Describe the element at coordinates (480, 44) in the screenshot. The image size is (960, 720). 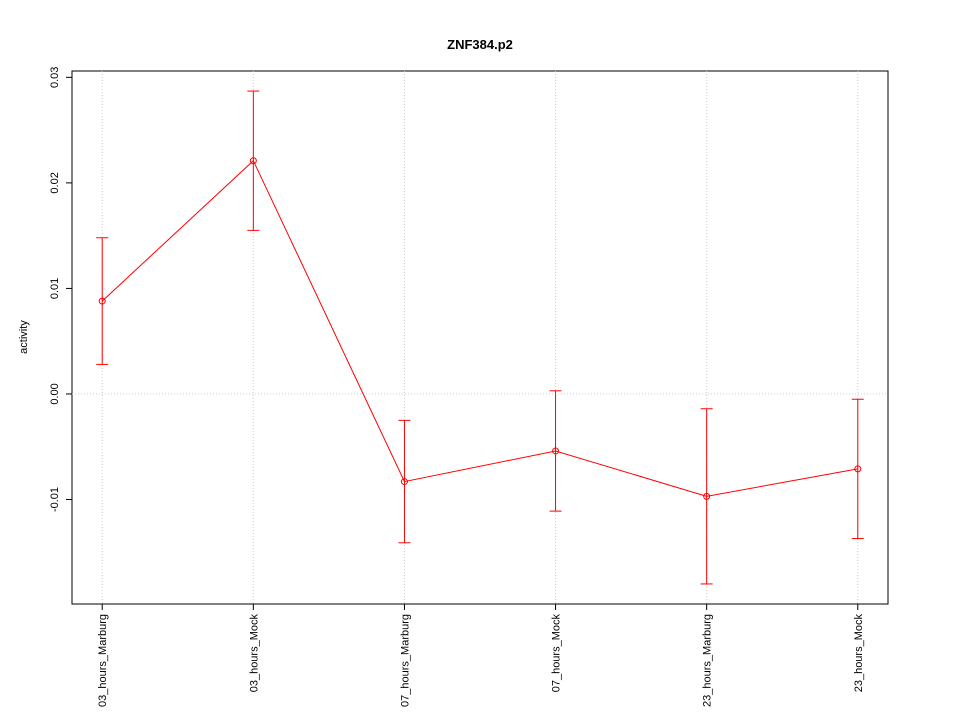
I see `chart-title: ZNF384.p2` at that location.